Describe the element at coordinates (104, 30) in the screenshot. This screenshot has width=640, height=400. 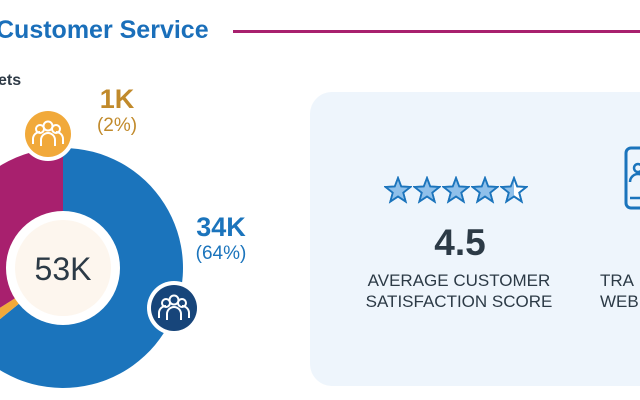
I see `page-title: Customer Service` at that location.